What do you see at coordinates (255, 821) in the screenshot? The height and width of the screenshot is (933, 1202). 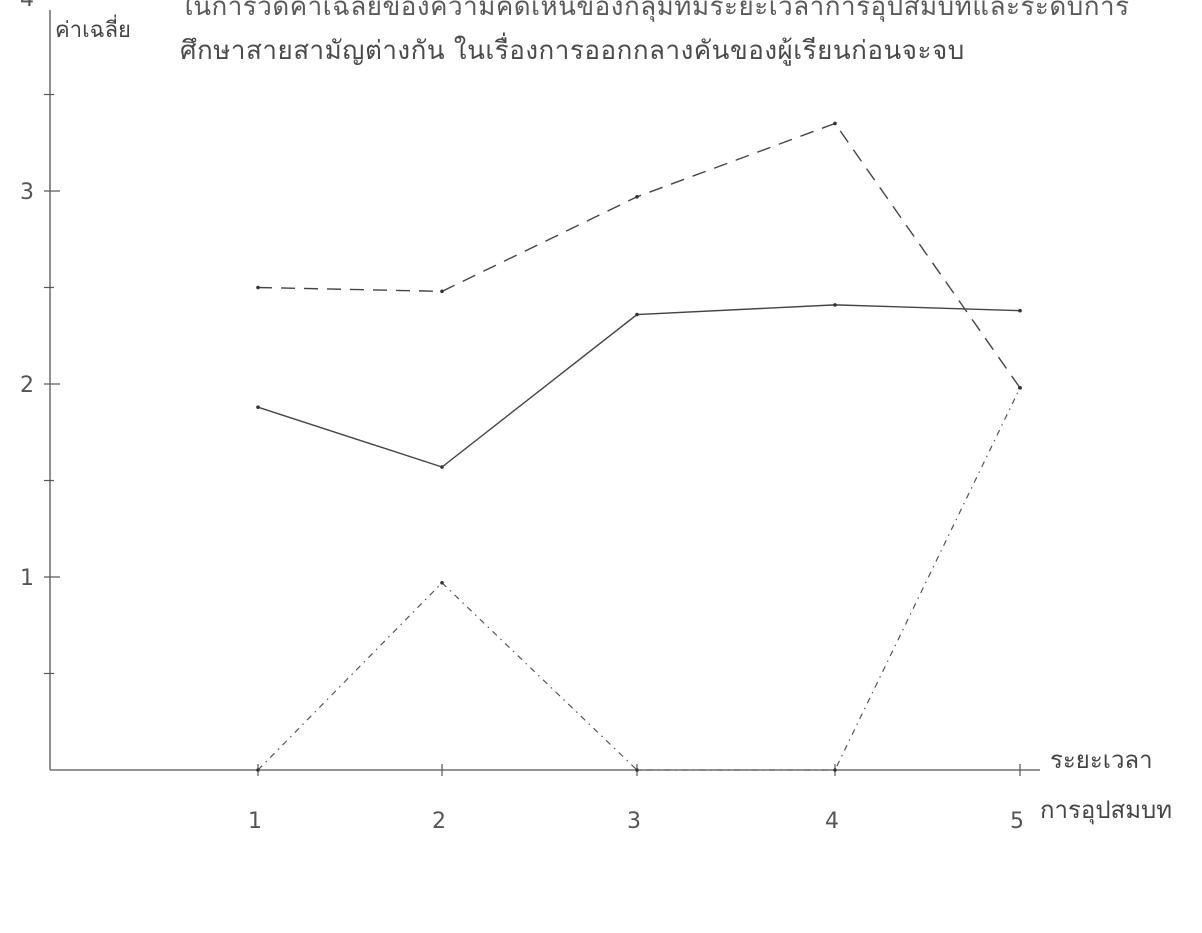 I see `x-tick-label: 1` at bounding box center [255, 821].